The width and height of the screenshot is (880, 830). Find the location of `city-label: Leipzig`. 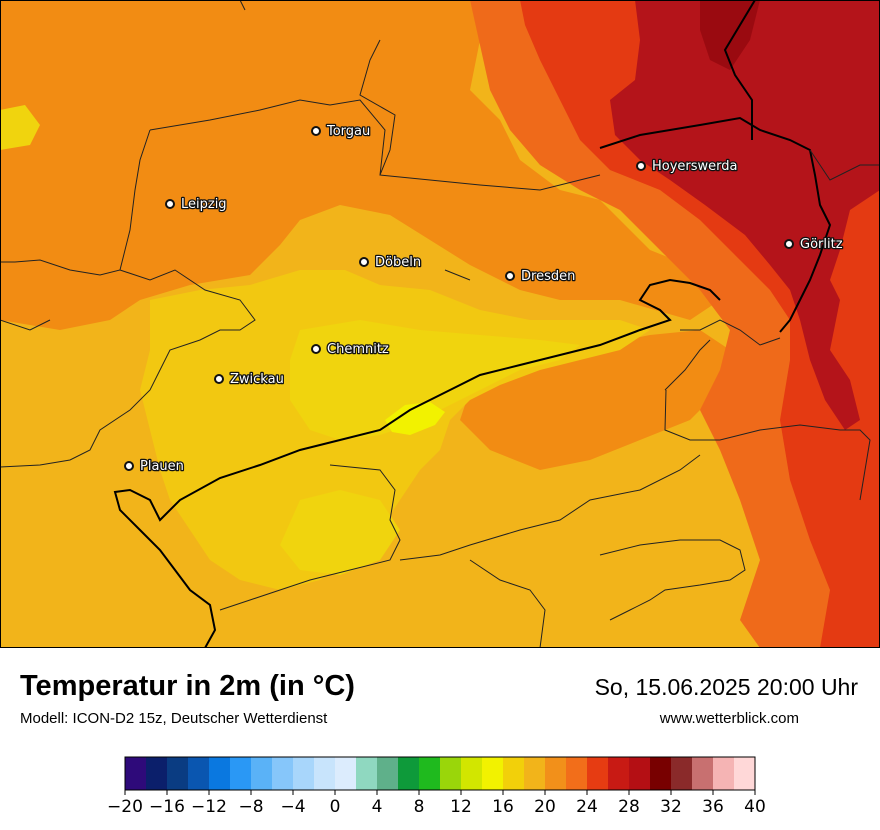

city-label: Leipzig is located at coordinates (204, 204).